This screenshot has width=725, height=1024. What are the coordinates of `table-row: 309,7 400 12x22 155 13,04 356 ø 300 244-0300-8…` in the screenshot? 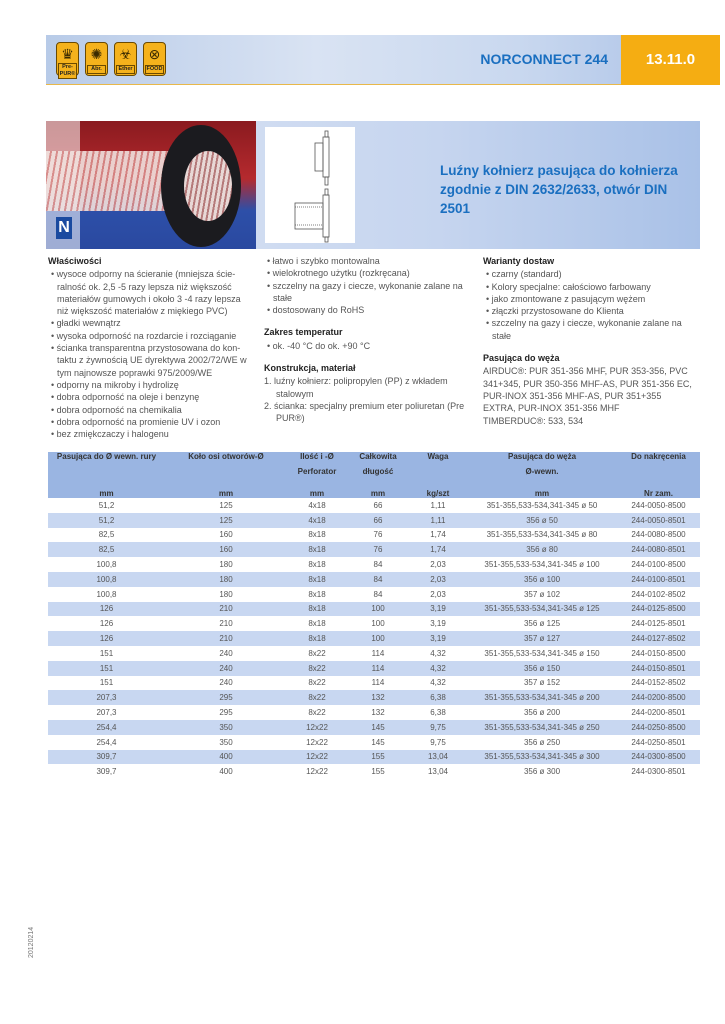 It's located at (374, 771).